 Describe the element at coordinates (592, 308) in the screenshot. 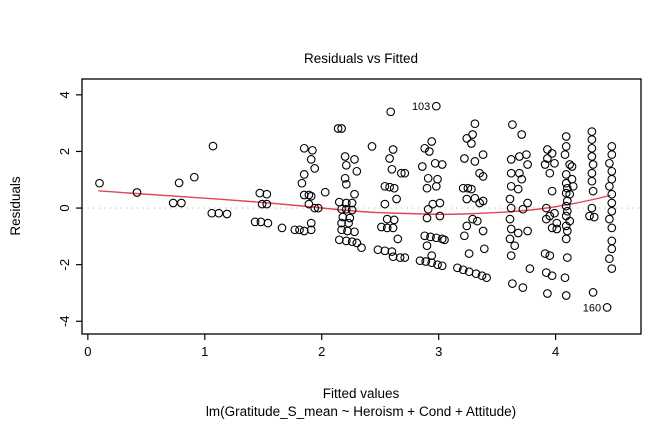

I see `outlier-point-label: 160` at that location.